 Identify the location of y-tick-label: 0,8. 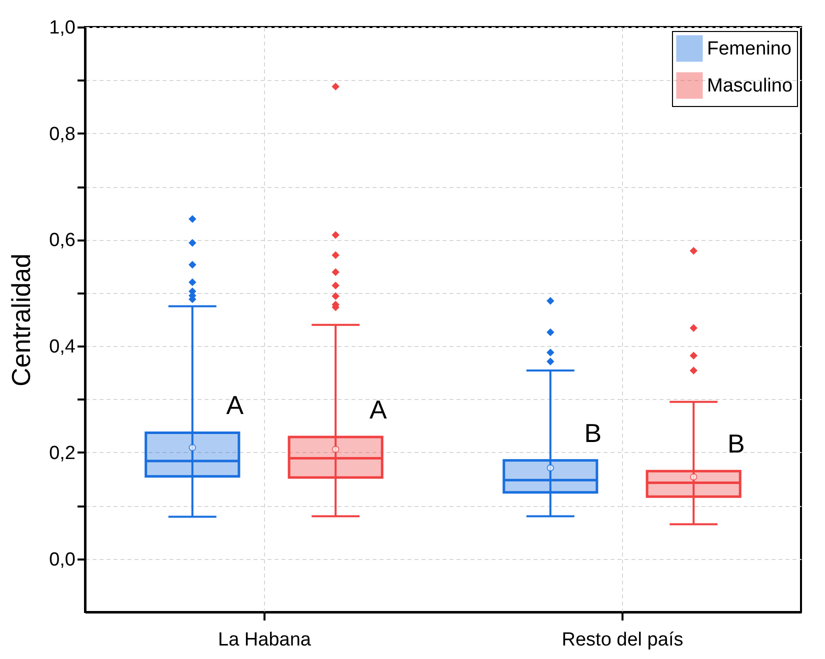
(62, 134).